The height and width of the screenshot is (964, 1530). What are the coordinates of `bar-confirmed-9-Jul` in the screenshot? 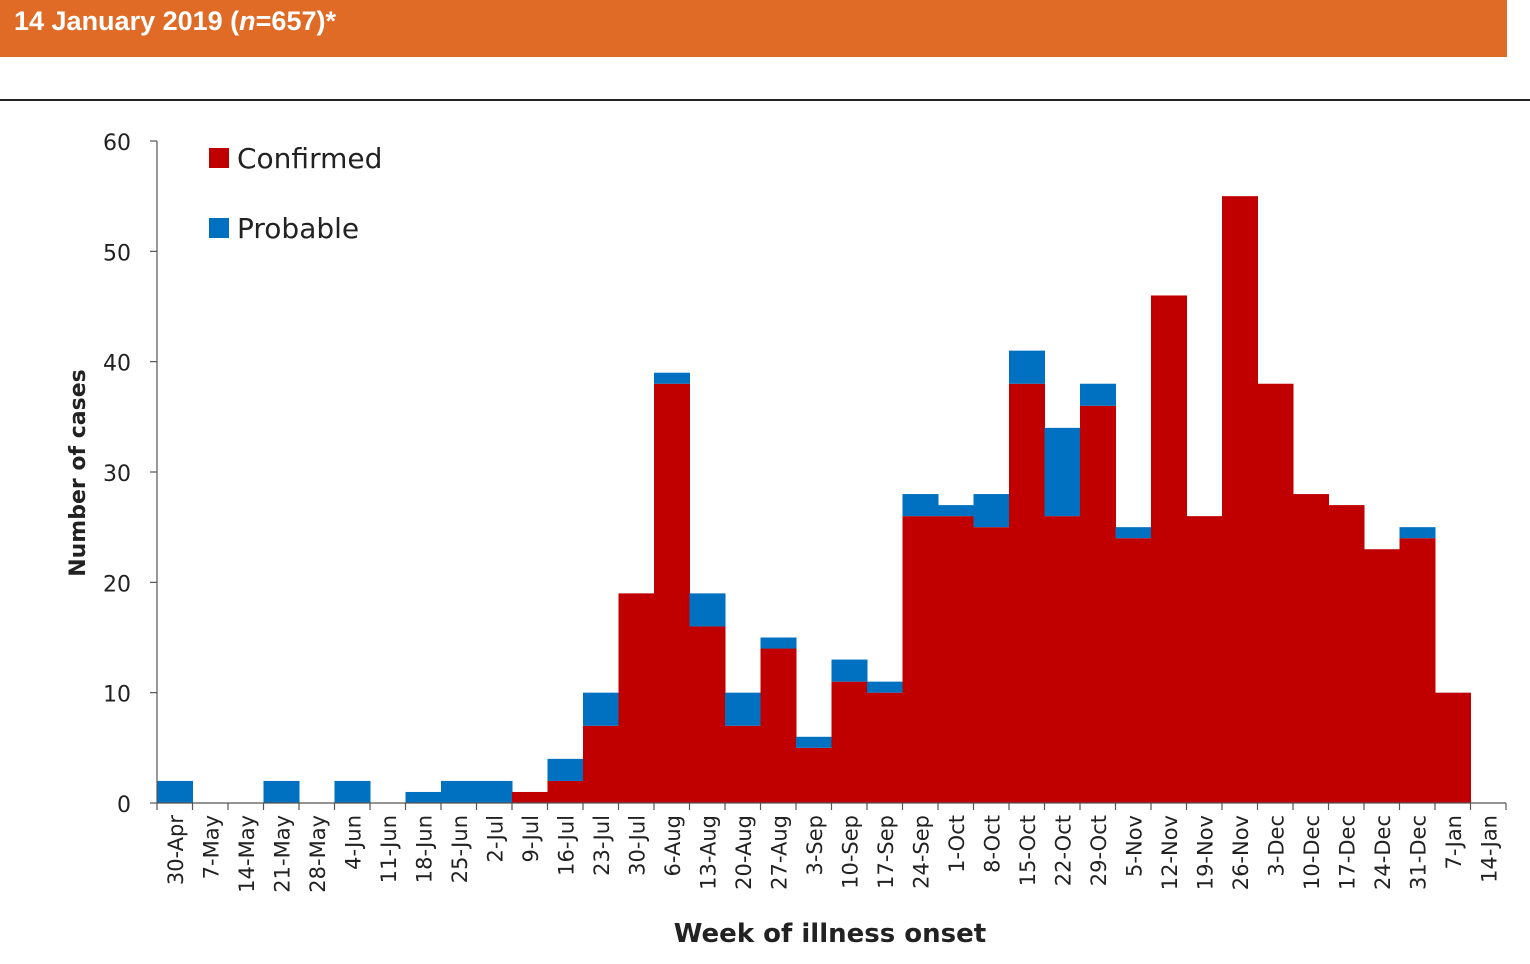 It's located at (530, 797).